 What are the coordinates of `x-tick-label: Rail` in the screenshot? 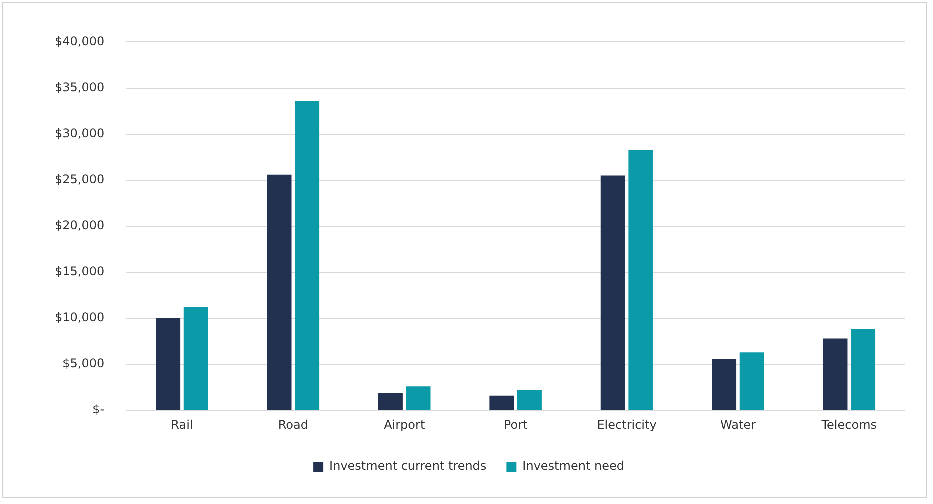 It's located at (182, 425).